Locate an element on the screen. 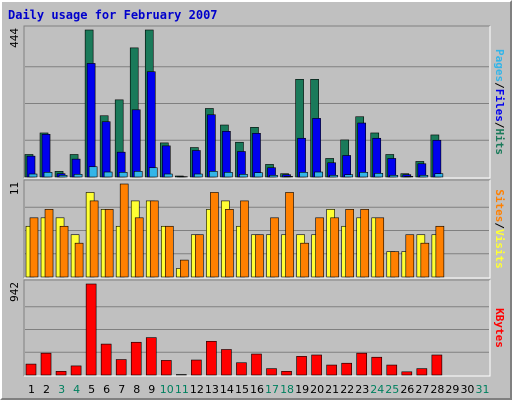 This screenshot has height=400, width=512. hits-legend-part: / is located at coordinates (499, 85).